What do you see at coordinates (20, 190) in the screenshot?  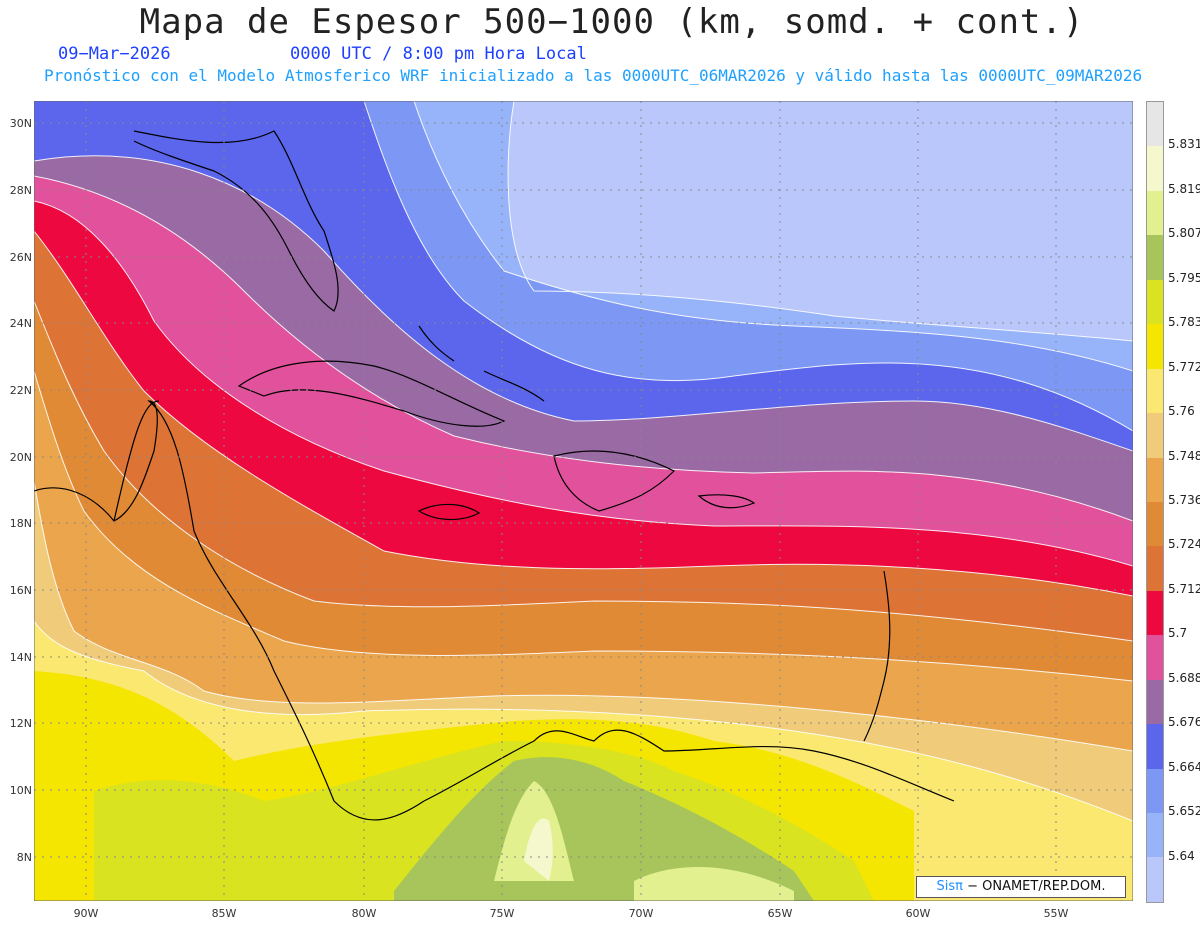 I see `y-tick: 28N` at bounding box center [20, 190].